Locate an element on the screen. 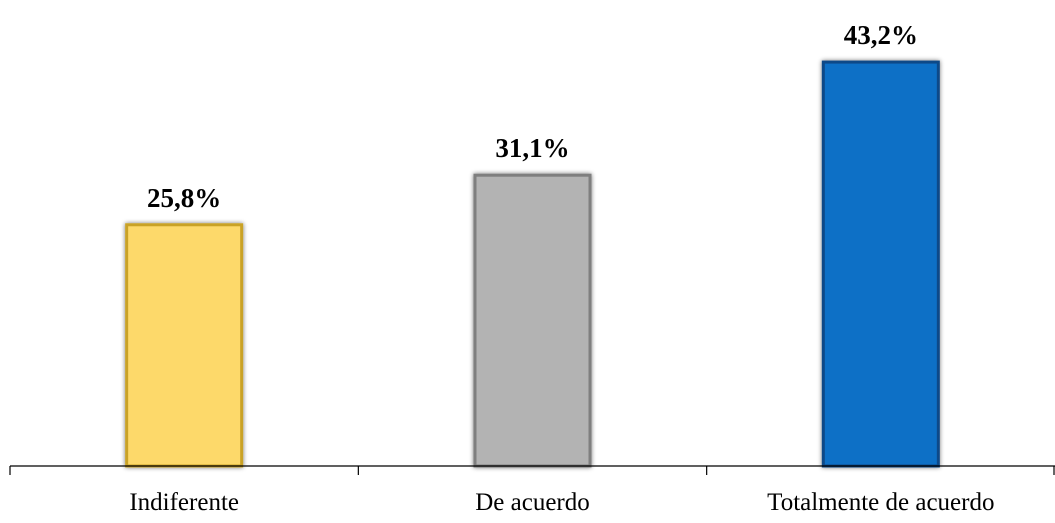 This screenshot has height=523, width=1055. x-axis is located at coordinates (532, 470).